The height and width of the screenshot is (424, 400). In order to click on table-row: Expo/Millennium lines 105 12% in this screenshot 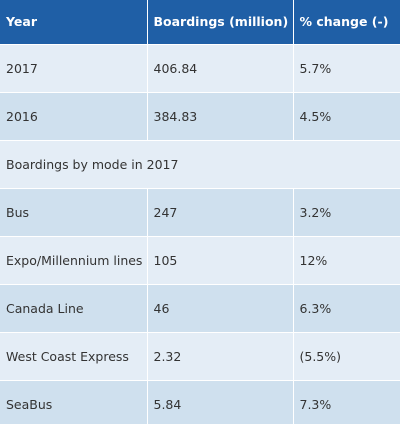, I will do `click(200, 260)`.